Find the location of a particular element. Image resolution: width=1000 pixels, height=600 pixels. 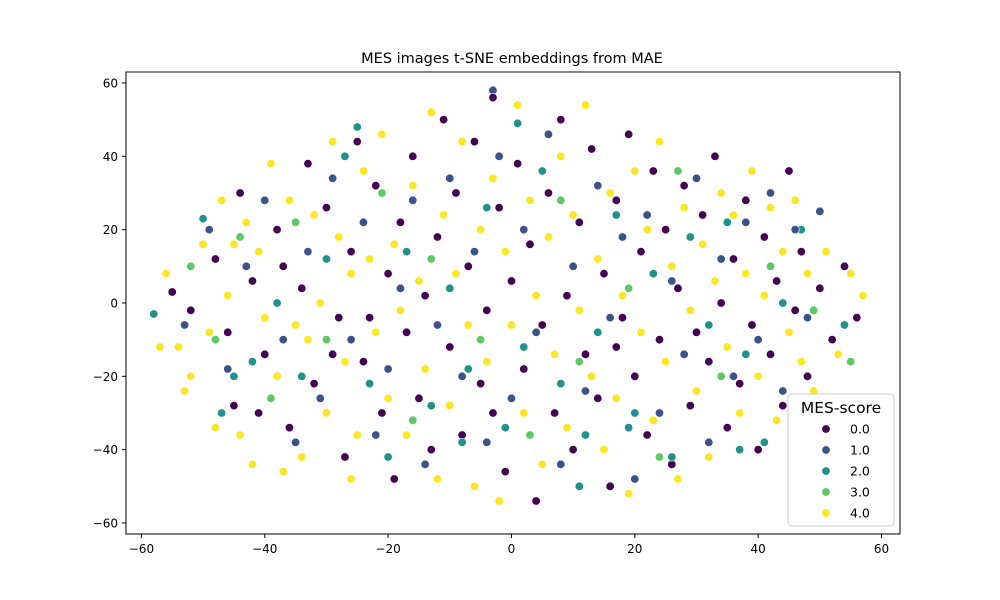

y-tick-label-2: −20 is located at coordinates (105, 377).